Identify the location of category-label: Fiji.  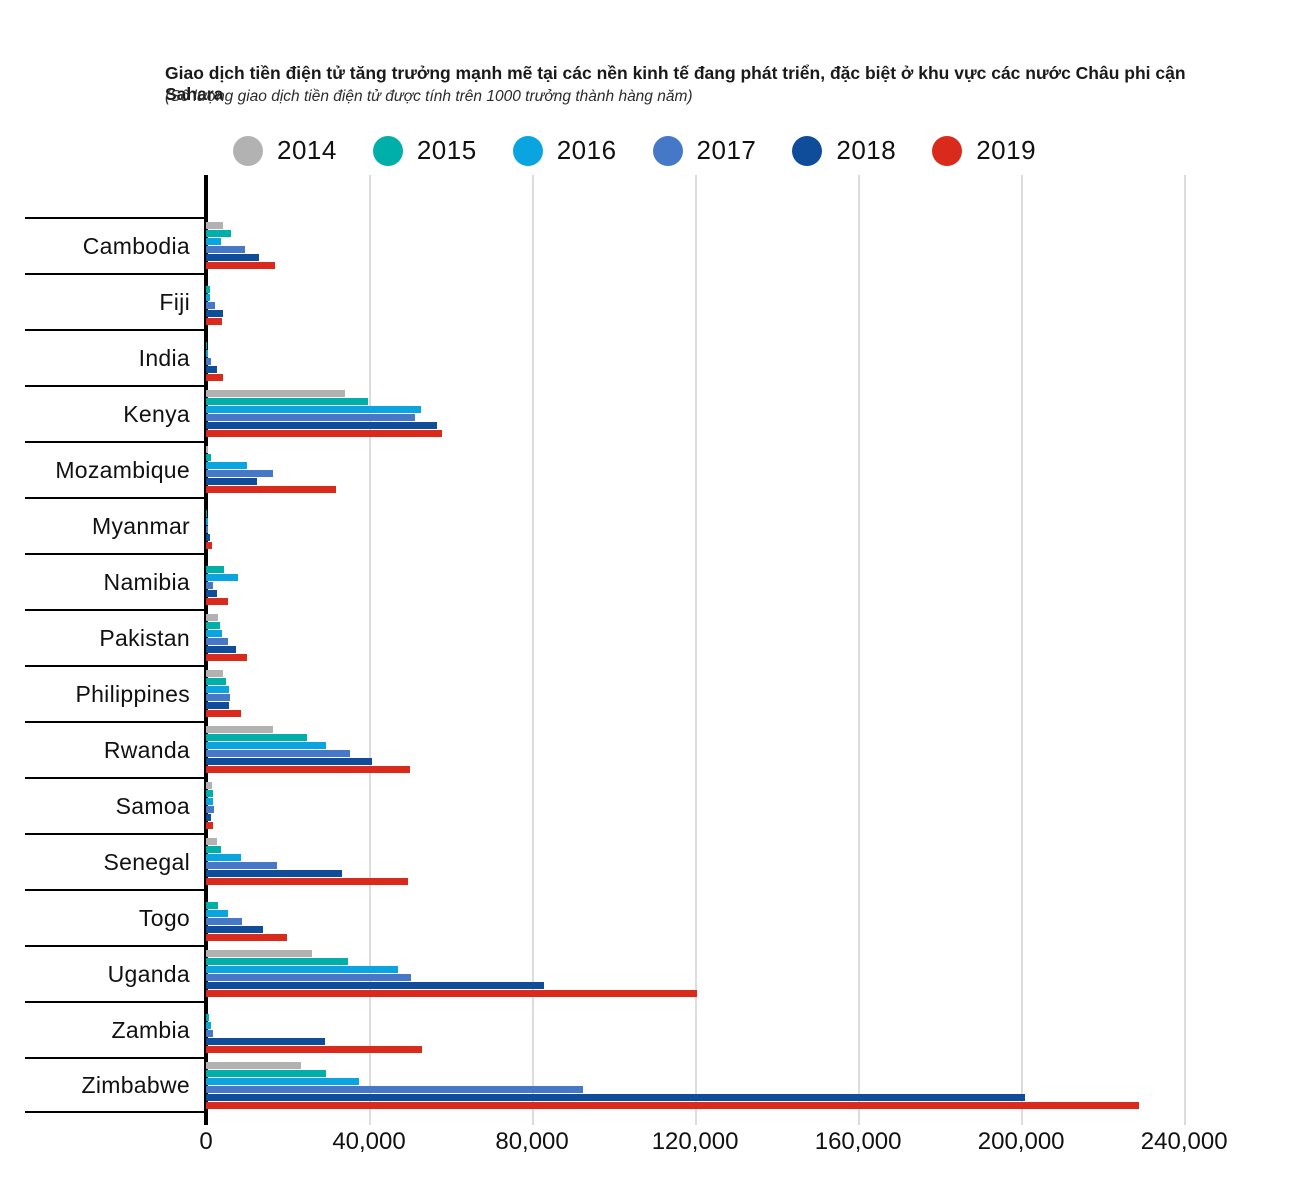
(115, 301).